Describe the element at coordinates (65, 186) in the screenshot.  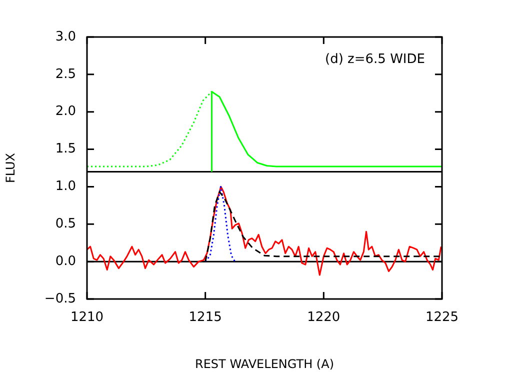
I see `y-tick-label: 1.0` at that location.